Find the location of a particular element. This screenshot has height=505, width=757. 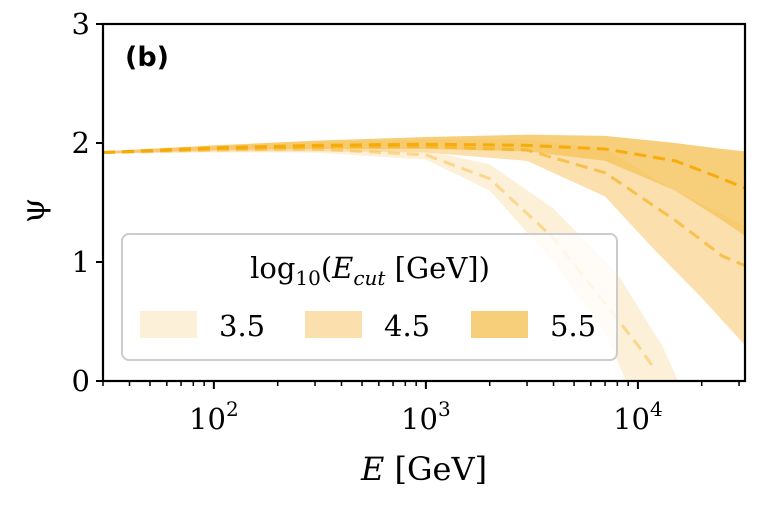

panel-label: (b) is located at coordinates (147, 57).